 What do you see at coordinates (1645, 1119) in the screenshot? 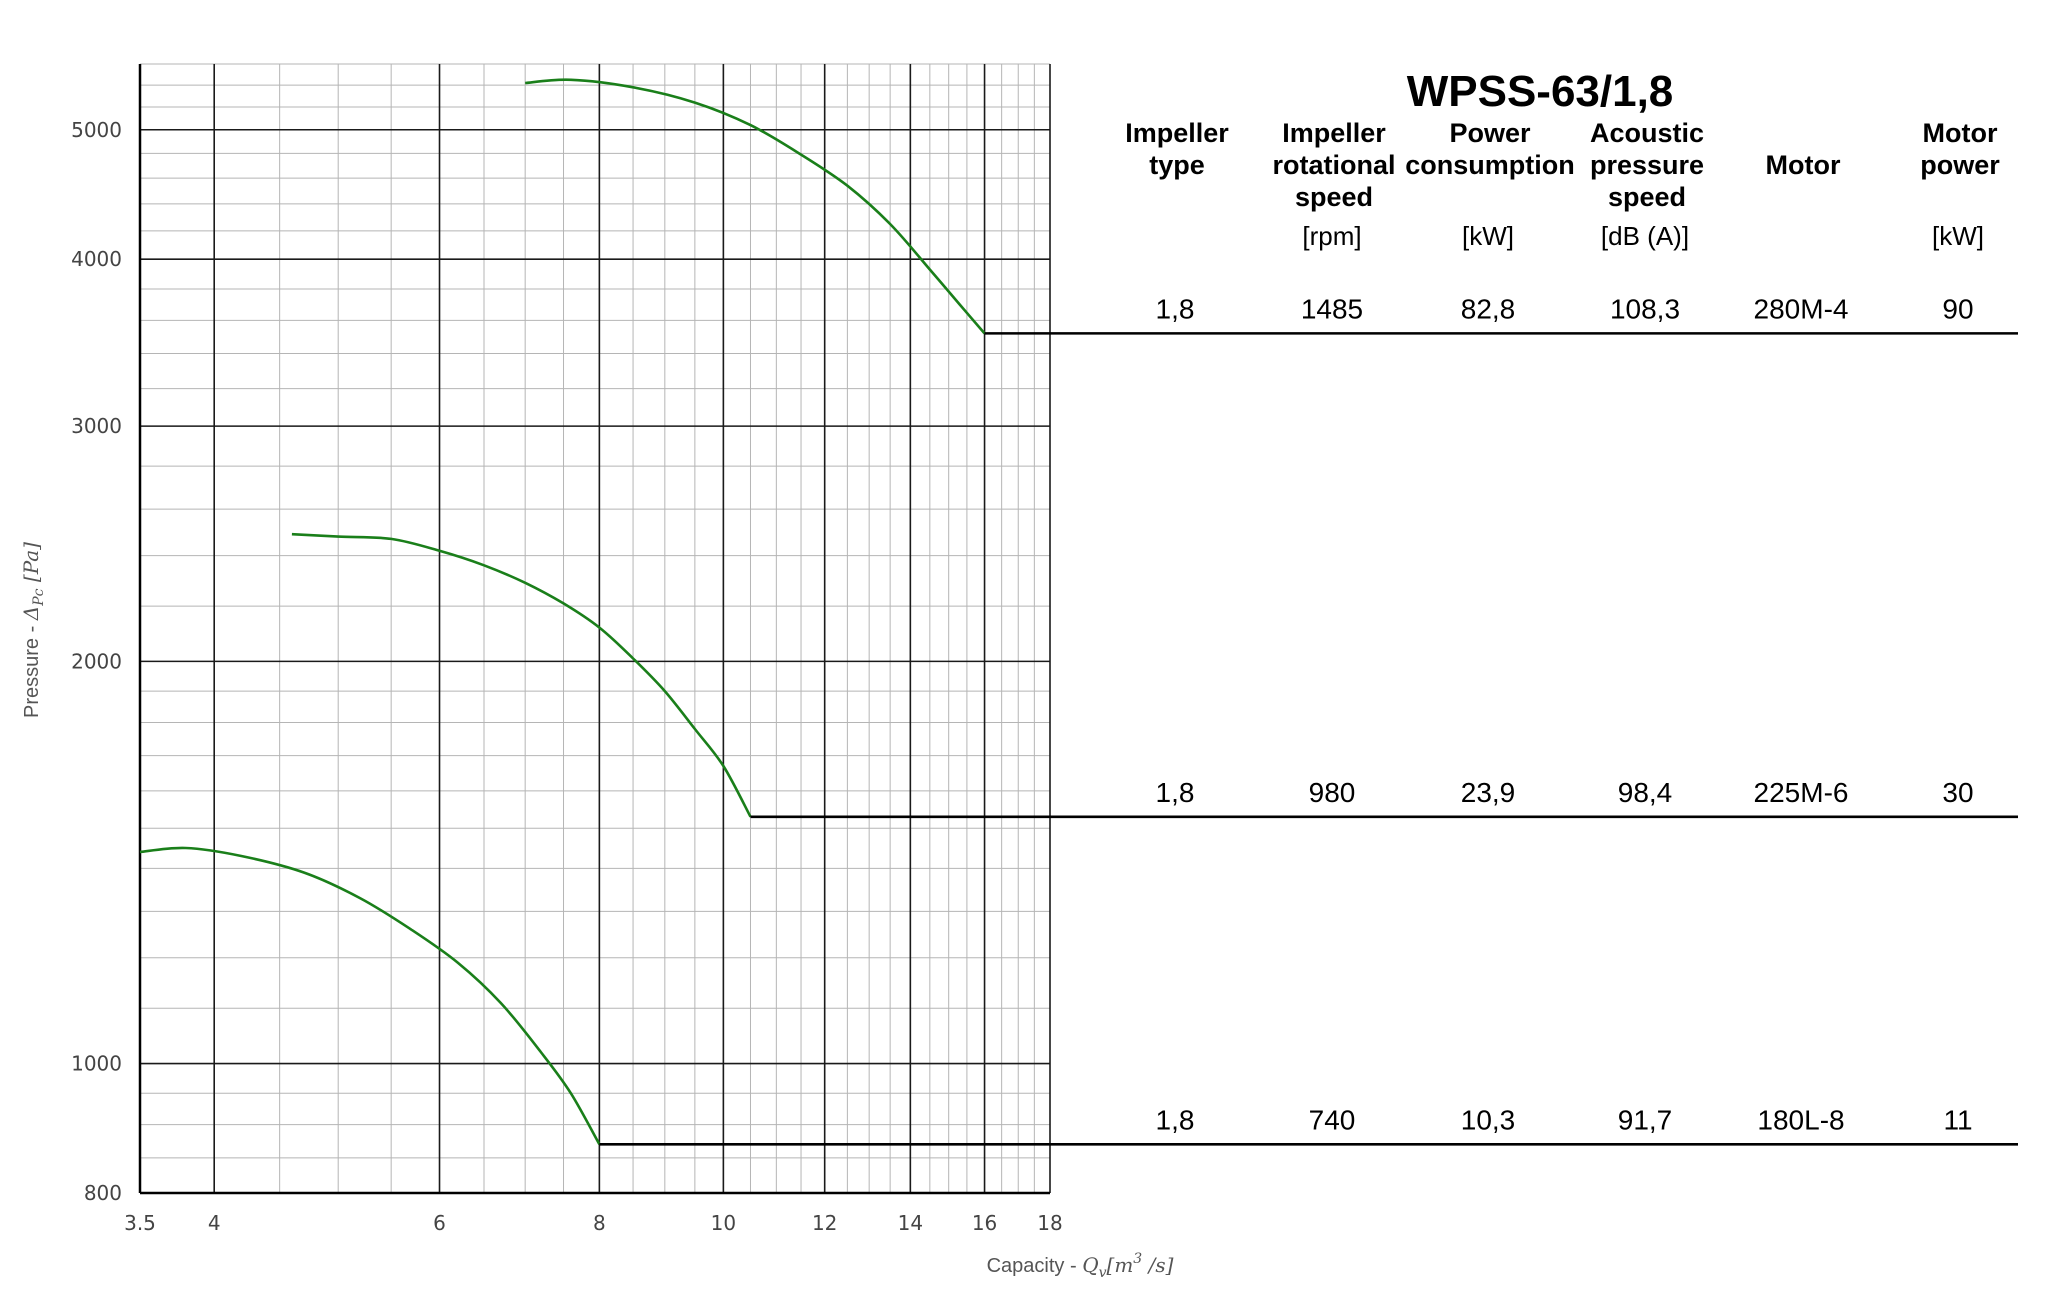
I see `table-cell: 91,7` at bounding box center [1645, 1119].